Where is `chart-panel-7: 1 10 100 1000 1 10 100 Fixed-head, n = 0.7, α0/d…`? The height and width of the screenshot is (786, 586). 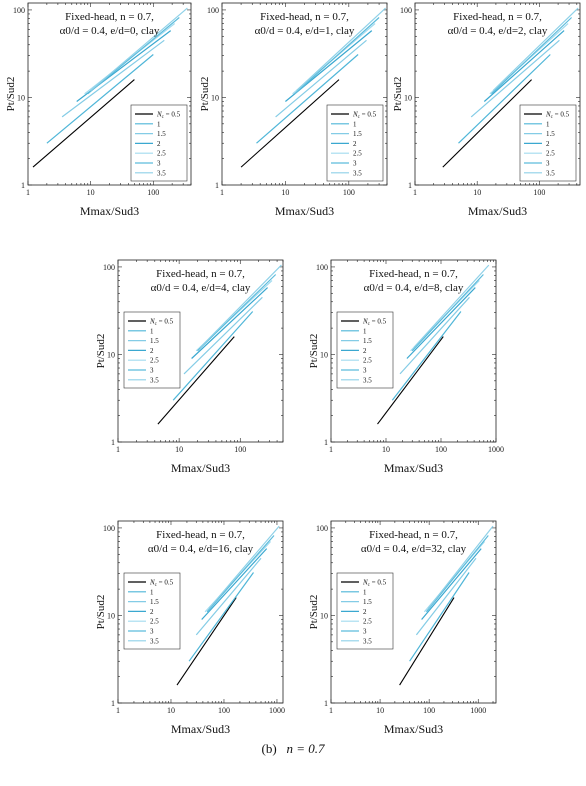
chart-panel-7: 1 10 100 1000 1 10 100 Fixed-head, n = 0.7, α0/d… is located at coordinates (402, 628).